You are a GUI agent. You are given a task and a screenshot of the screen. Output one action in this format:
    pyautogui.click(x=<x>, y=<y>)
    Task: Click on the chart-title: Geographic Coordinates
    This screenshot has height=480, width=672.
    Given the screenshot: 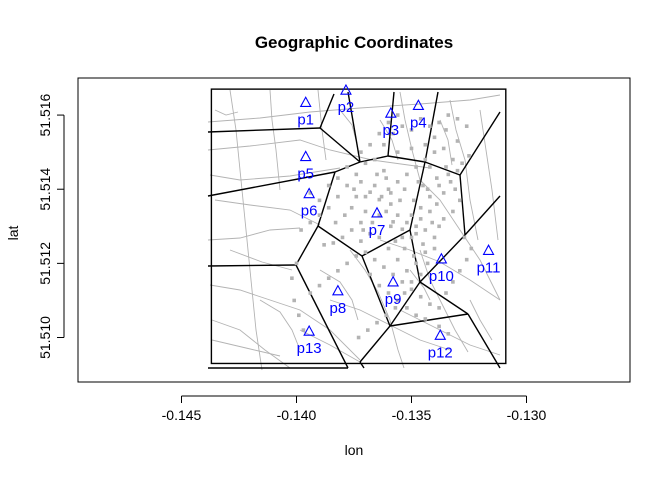 What is the action you would take?
    pyautogui.click(x=354, y=42)
    